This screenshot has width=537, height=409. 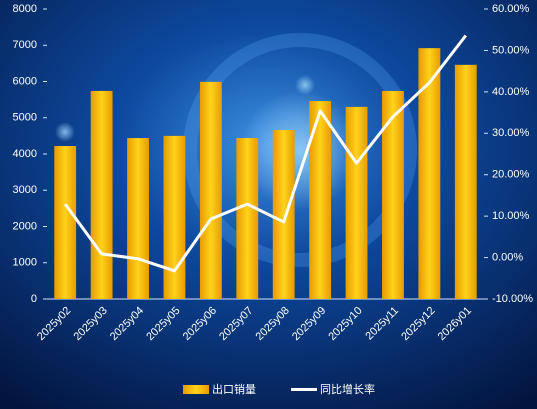 I want to click on y2-tick-label: 30.00%, so click(x=511, y=133).